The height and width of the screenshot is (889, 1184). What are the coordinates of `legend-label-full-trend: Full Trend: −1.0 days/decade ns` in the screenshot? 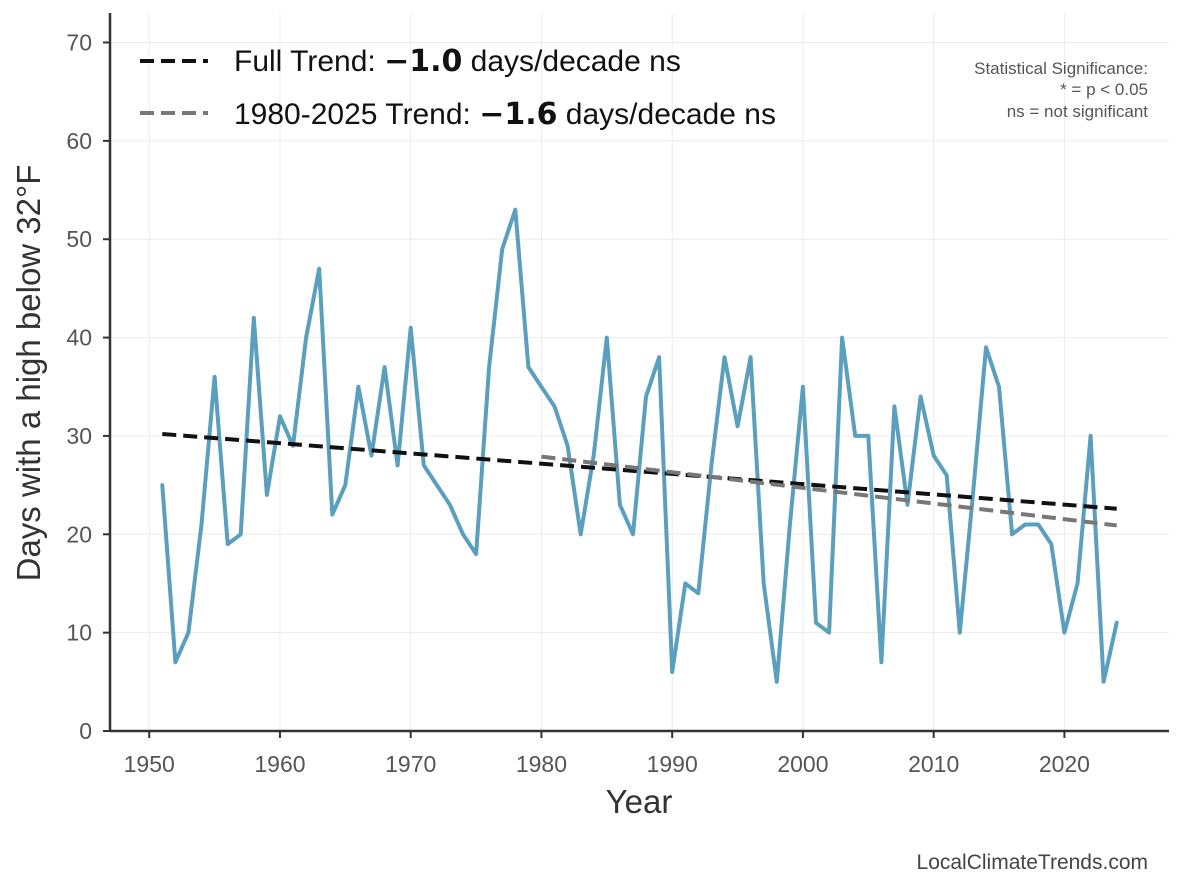 It's located at (457, 61).